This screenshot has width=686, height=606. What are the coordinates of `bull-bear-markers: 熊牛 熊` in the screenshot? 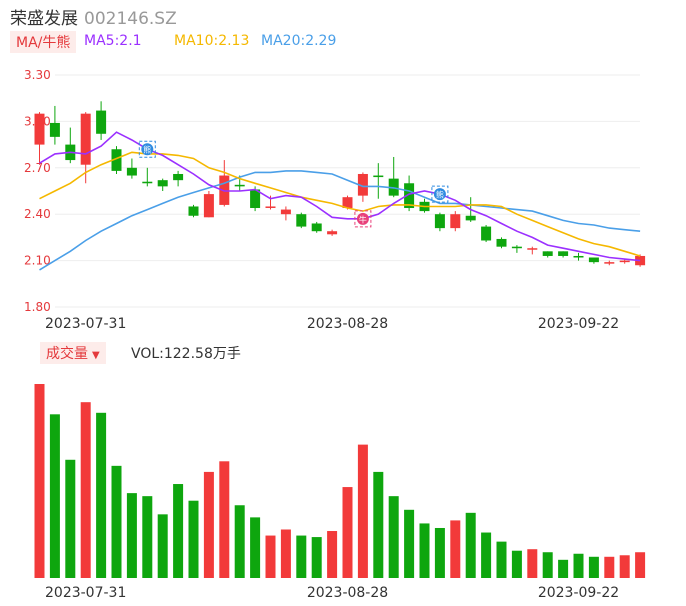 It's located at (293, 184).